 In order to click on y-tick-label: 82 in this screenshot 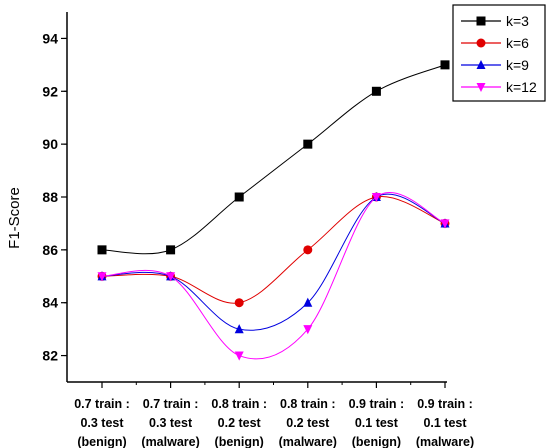, I will do `click(50, 356)`.